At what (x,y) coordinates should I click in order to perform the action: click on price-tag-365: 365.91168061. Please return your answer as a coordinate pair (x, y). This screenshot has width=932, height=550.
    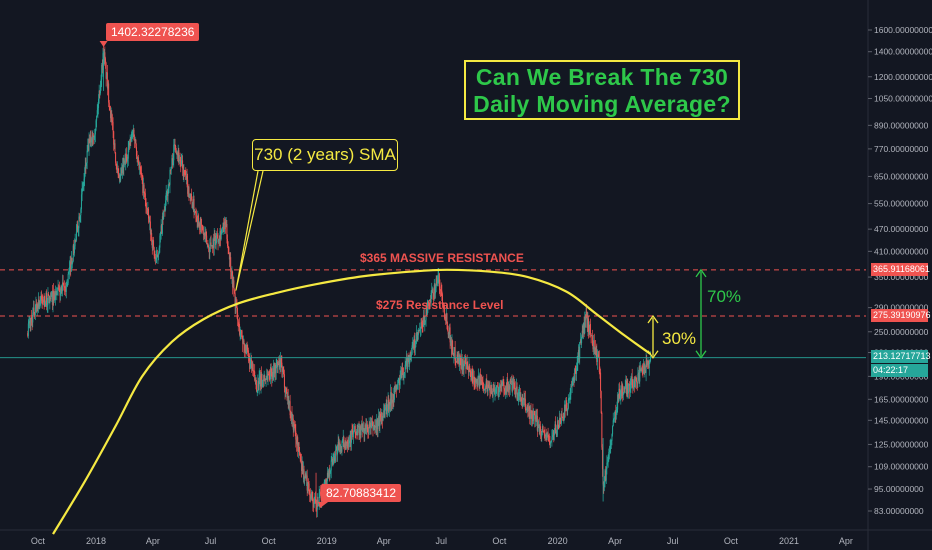
    Looking at the image, I should click on (900, 269).